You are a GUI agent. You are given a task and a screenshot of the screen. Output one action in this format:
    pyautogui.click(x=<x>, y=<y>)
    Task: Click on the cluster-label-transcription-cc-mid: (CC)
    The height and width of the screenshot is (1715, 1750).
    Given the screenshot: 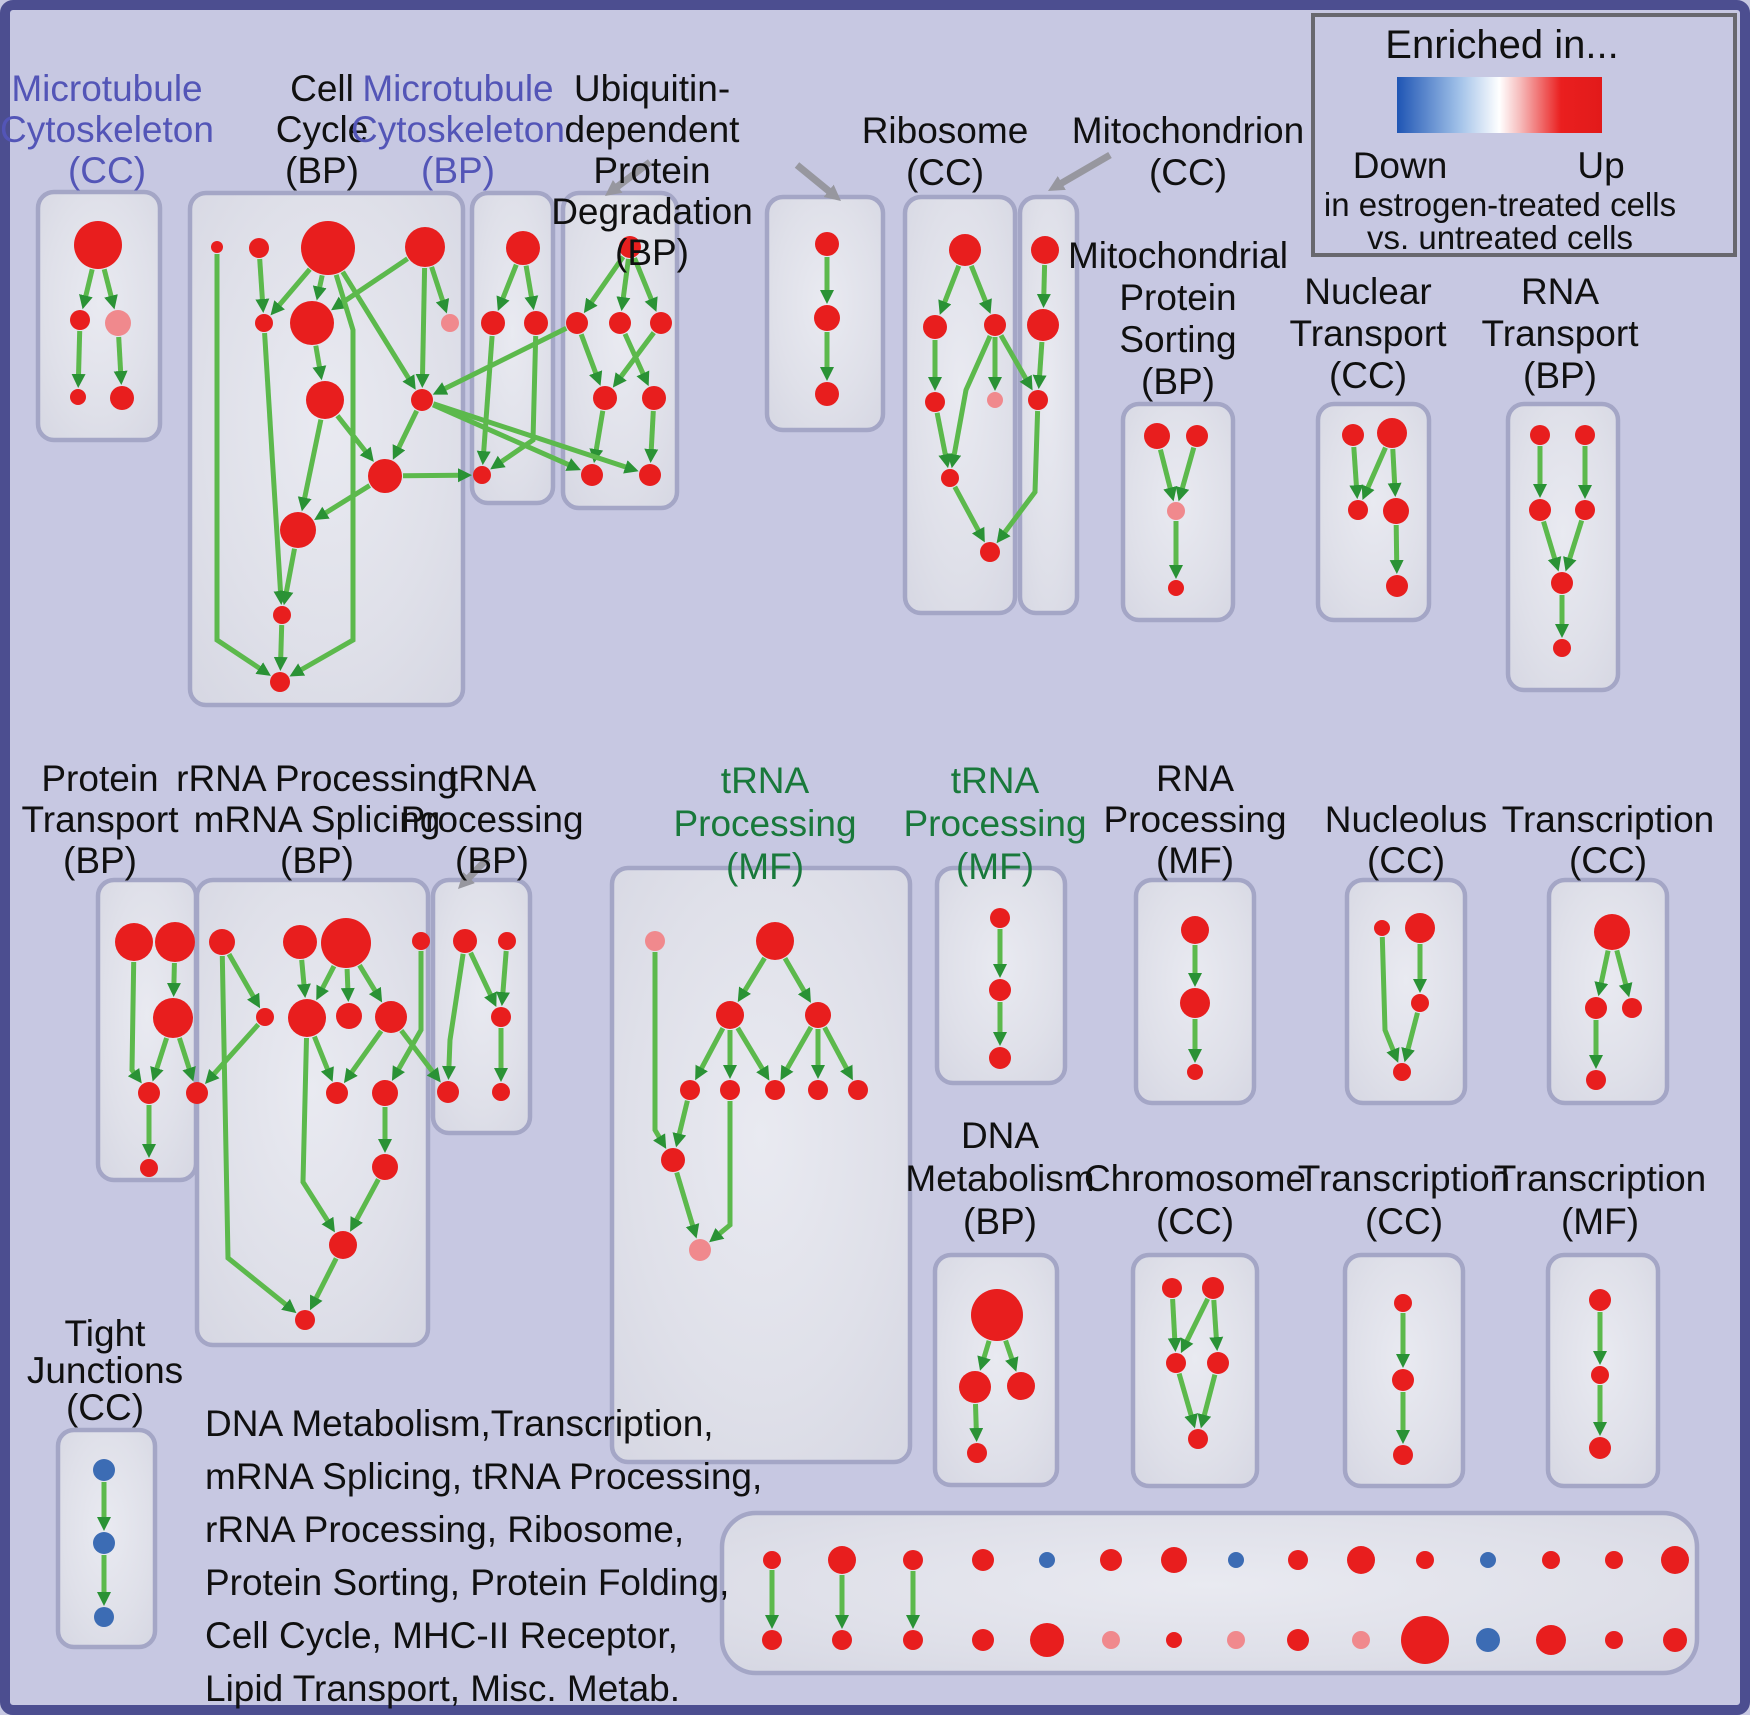 What is the action you would take?
    pyautogui.click(x=1608, y=860)
    